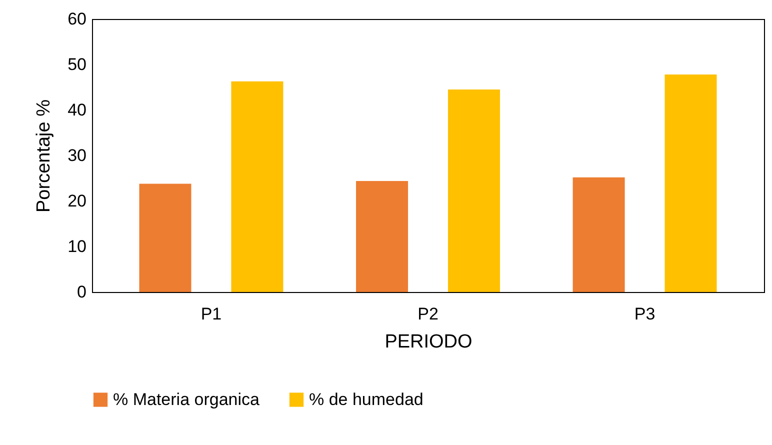 Image resolution: width=772 pixels, height=445 pixels. Describe the element at coordinates (428, 342) in the screenshot. I see `x-axis-title: PERIODO` at that location.